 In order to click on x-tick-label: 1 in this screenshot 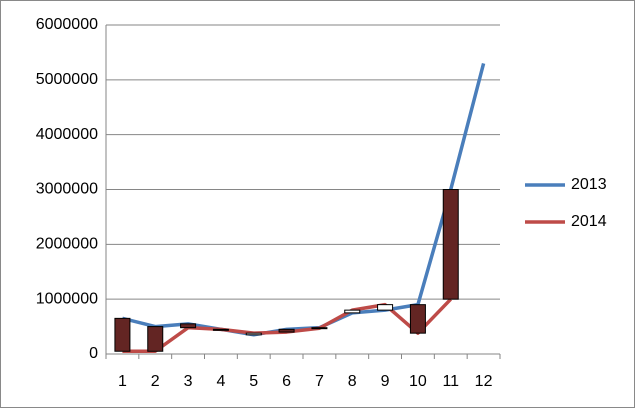, I will do `click(122, 381)`.